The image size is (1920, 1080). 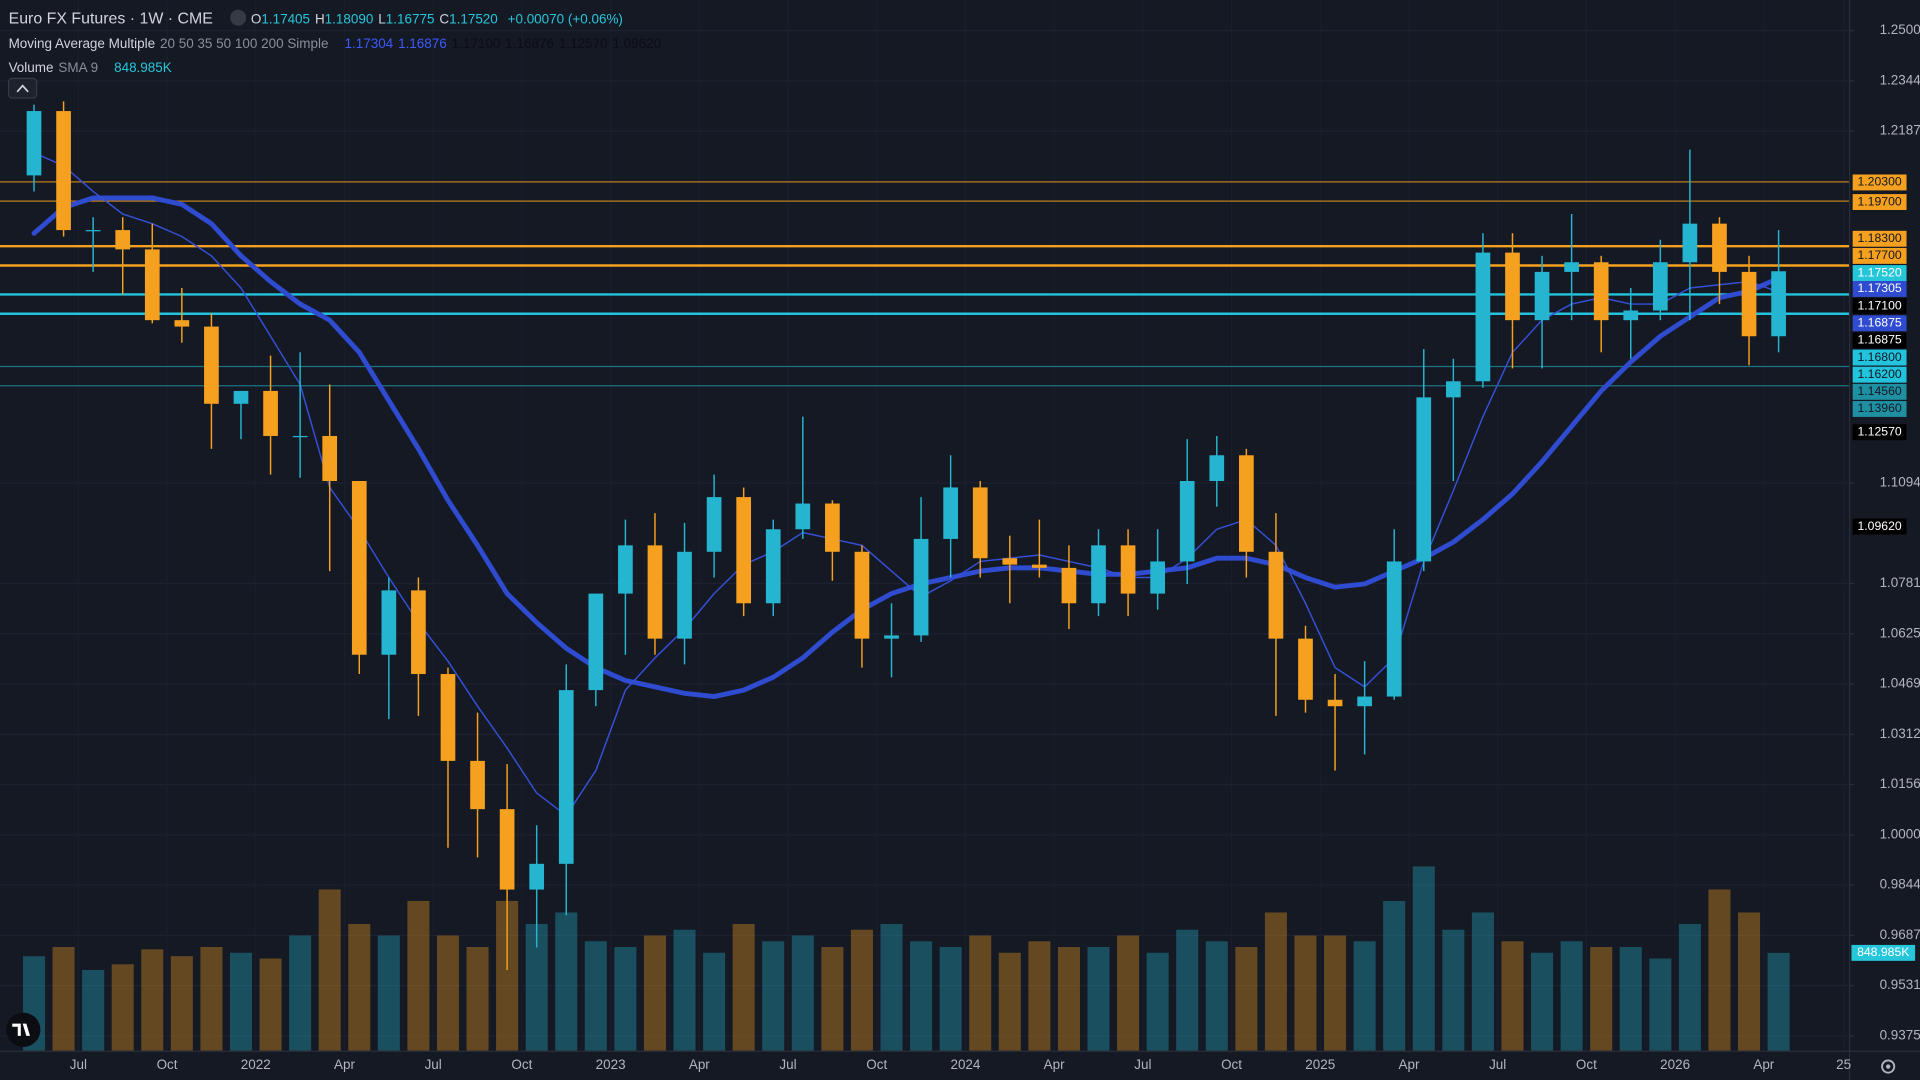 What do you see at coordinates (1879, 288) in the screenshot?
I see `price-label: 1.17305` at bounding box center [1879, 288].